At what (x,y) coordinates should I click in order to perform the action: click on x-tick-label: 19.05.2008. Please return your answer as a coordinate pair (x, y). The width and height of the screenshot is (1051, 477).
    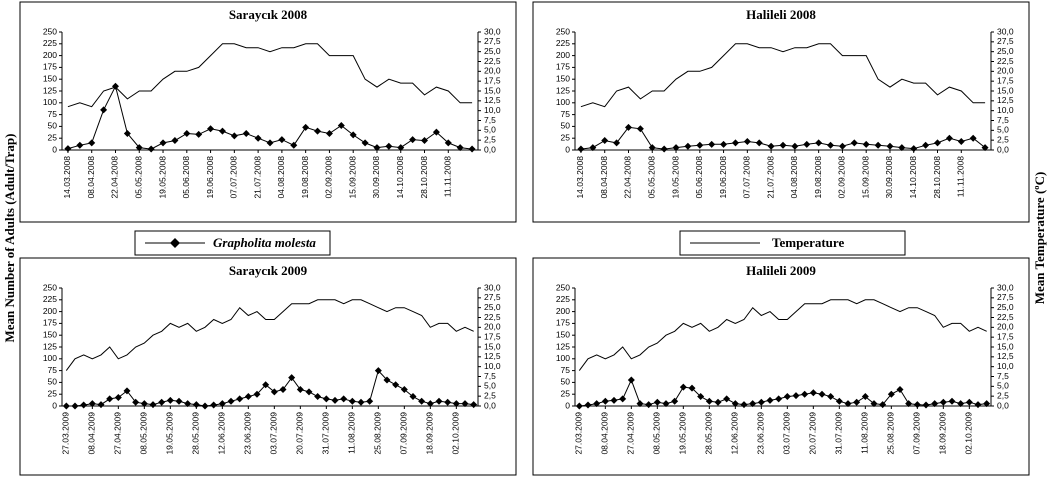
    Looking at the image, I should click on (675, 177).